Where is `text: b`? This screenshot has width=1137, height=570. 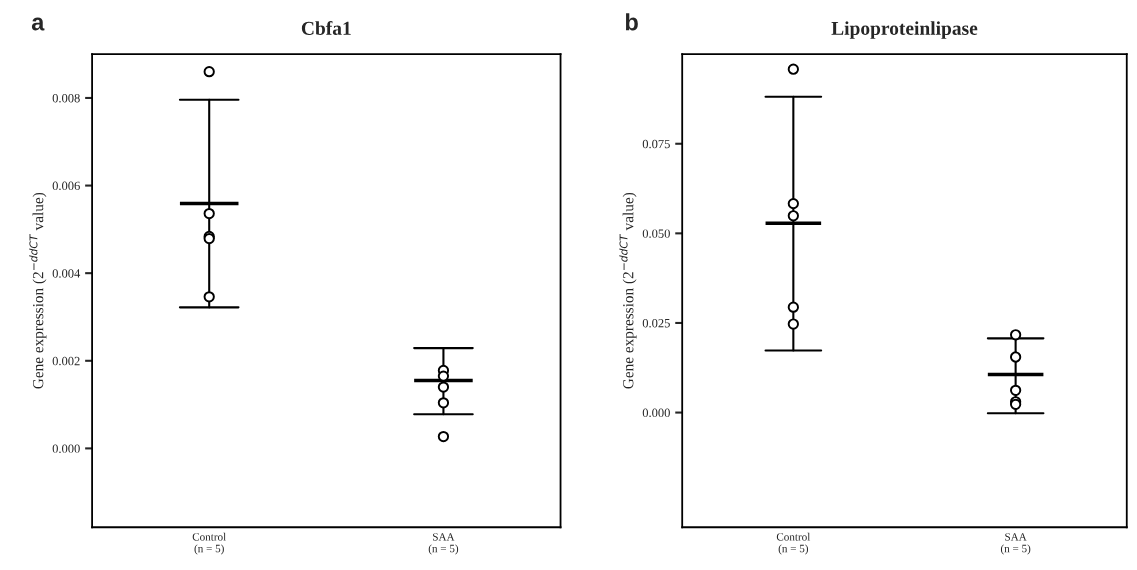 text: b is located at coordinates (631, 22).